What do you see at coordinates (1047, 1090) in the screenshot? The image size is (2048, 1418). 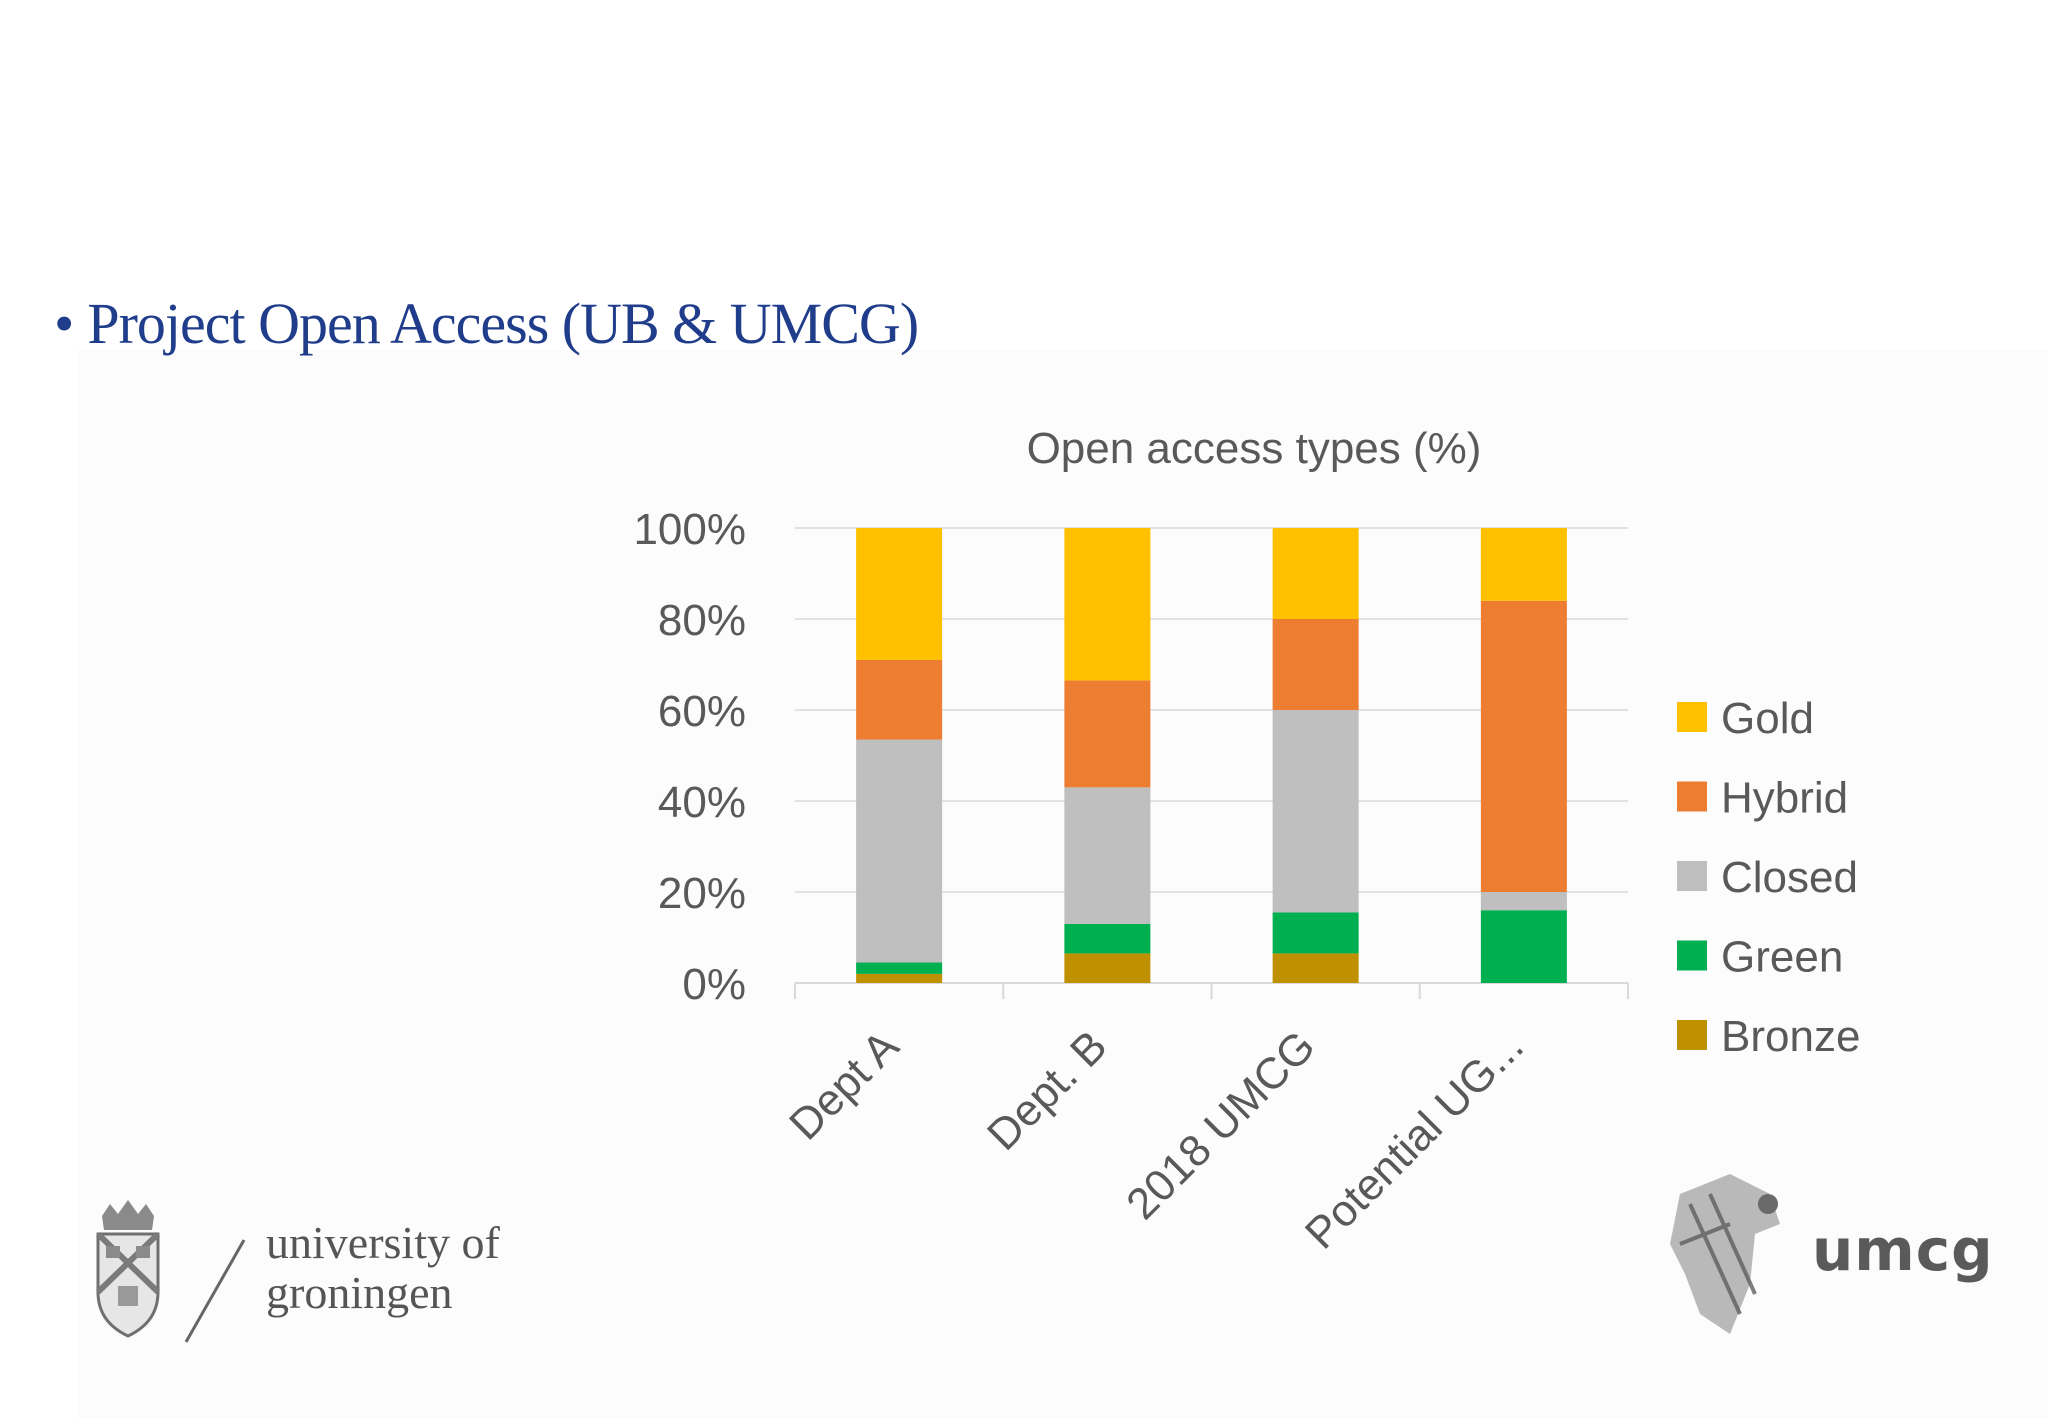 I see `x-category-label: Dept. B` at bounding box center [1047, 1090].